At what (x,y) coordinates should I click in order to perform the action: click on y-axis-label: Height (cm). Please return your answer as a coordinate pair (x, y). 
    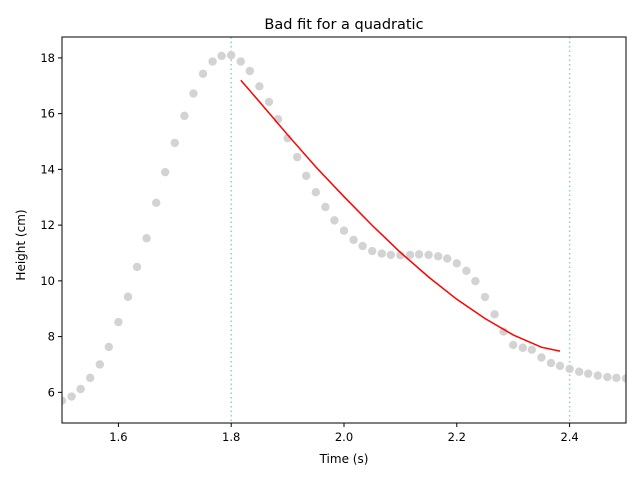
    Looking at the image, I should click on (21, 244).